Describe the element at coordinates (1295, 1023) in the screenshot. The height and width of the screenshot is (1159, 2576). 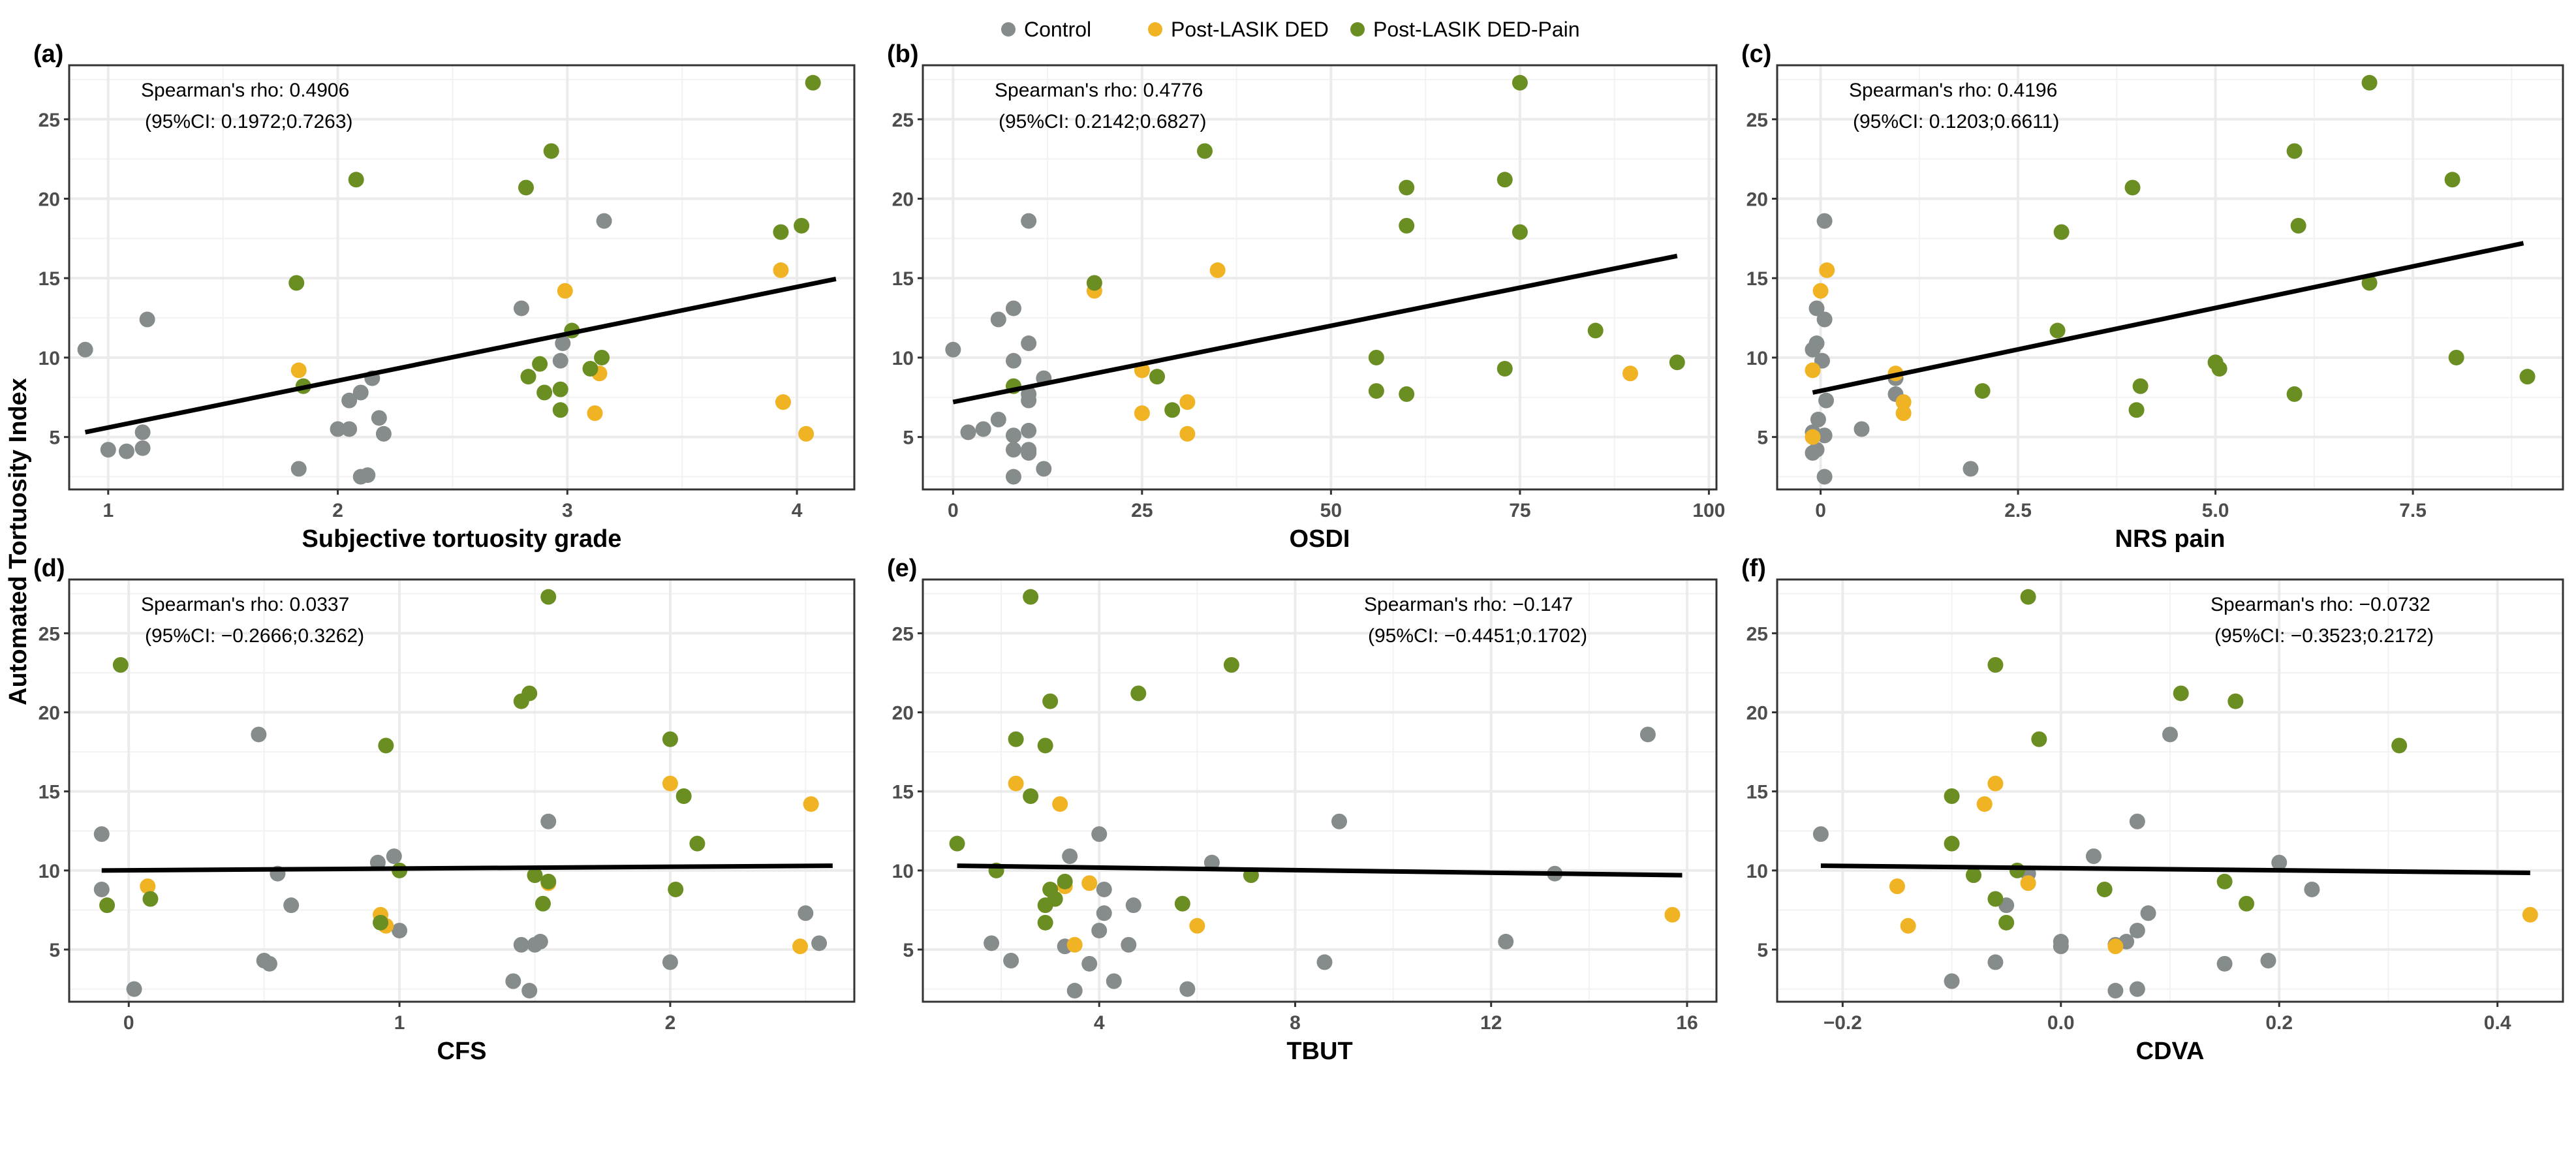
I see `x-tick-label: 8` at that location.